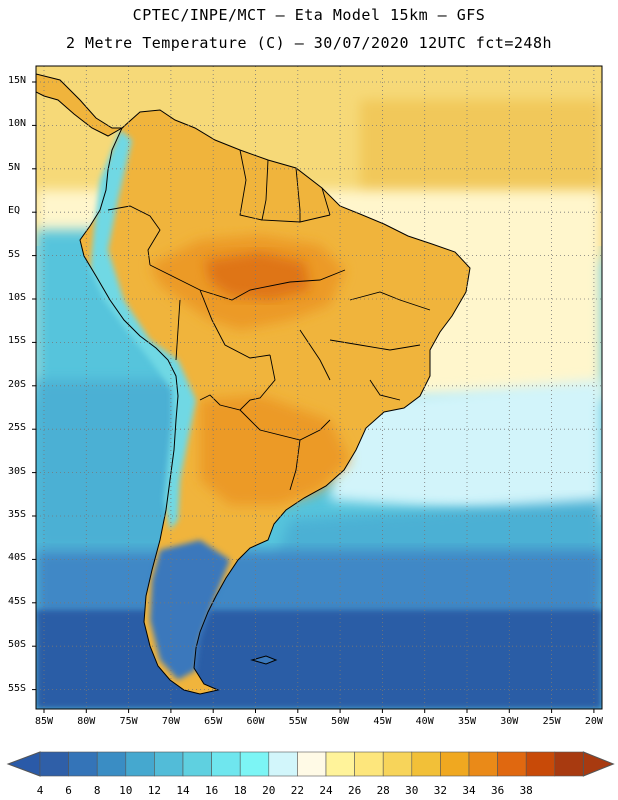  What do you see at coordinates (382, 721) in the screenshot?
I see `longitude-label: 45W` at bounding box center [382, 721].